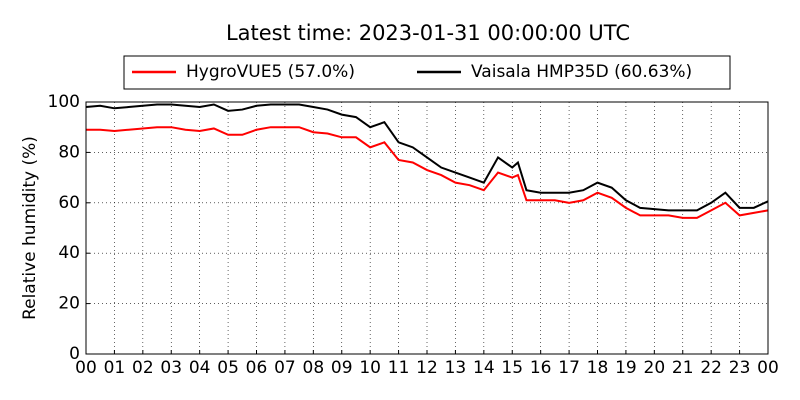 The width and height of the screenshot is (800, 400). What do you see at coordinates (484, 368) in the screenshot?
I see `x-tick-label: 14` at bounding box center [484, 368].